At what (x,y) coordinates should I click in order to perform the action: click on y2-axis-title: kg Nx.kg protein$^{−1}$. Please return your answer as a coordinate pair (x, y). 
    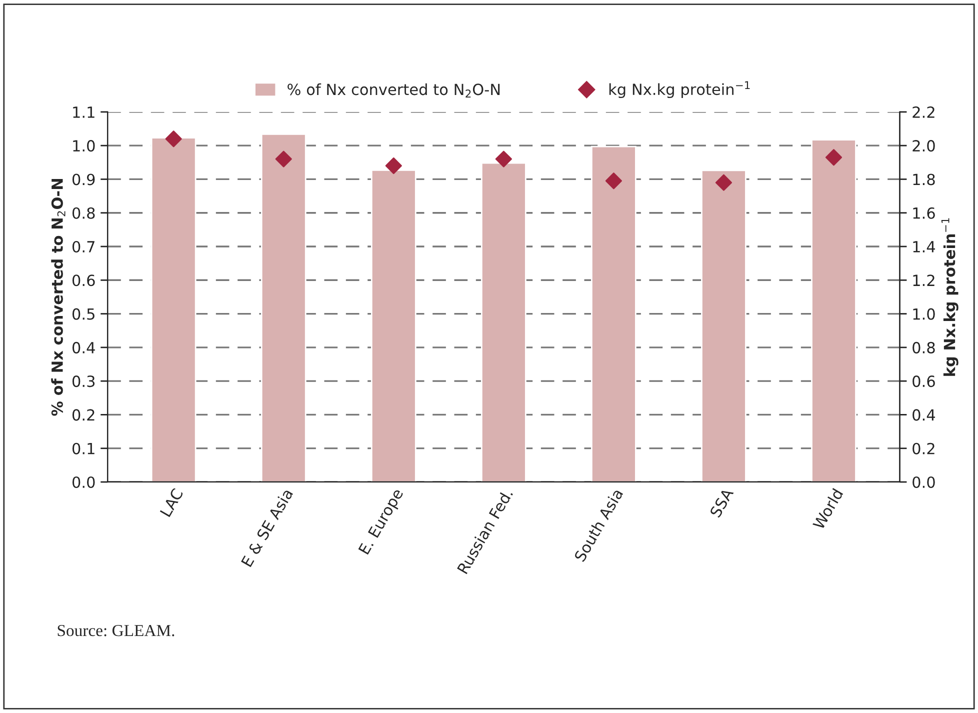
    Looking at the image, I should click on (949, 297).